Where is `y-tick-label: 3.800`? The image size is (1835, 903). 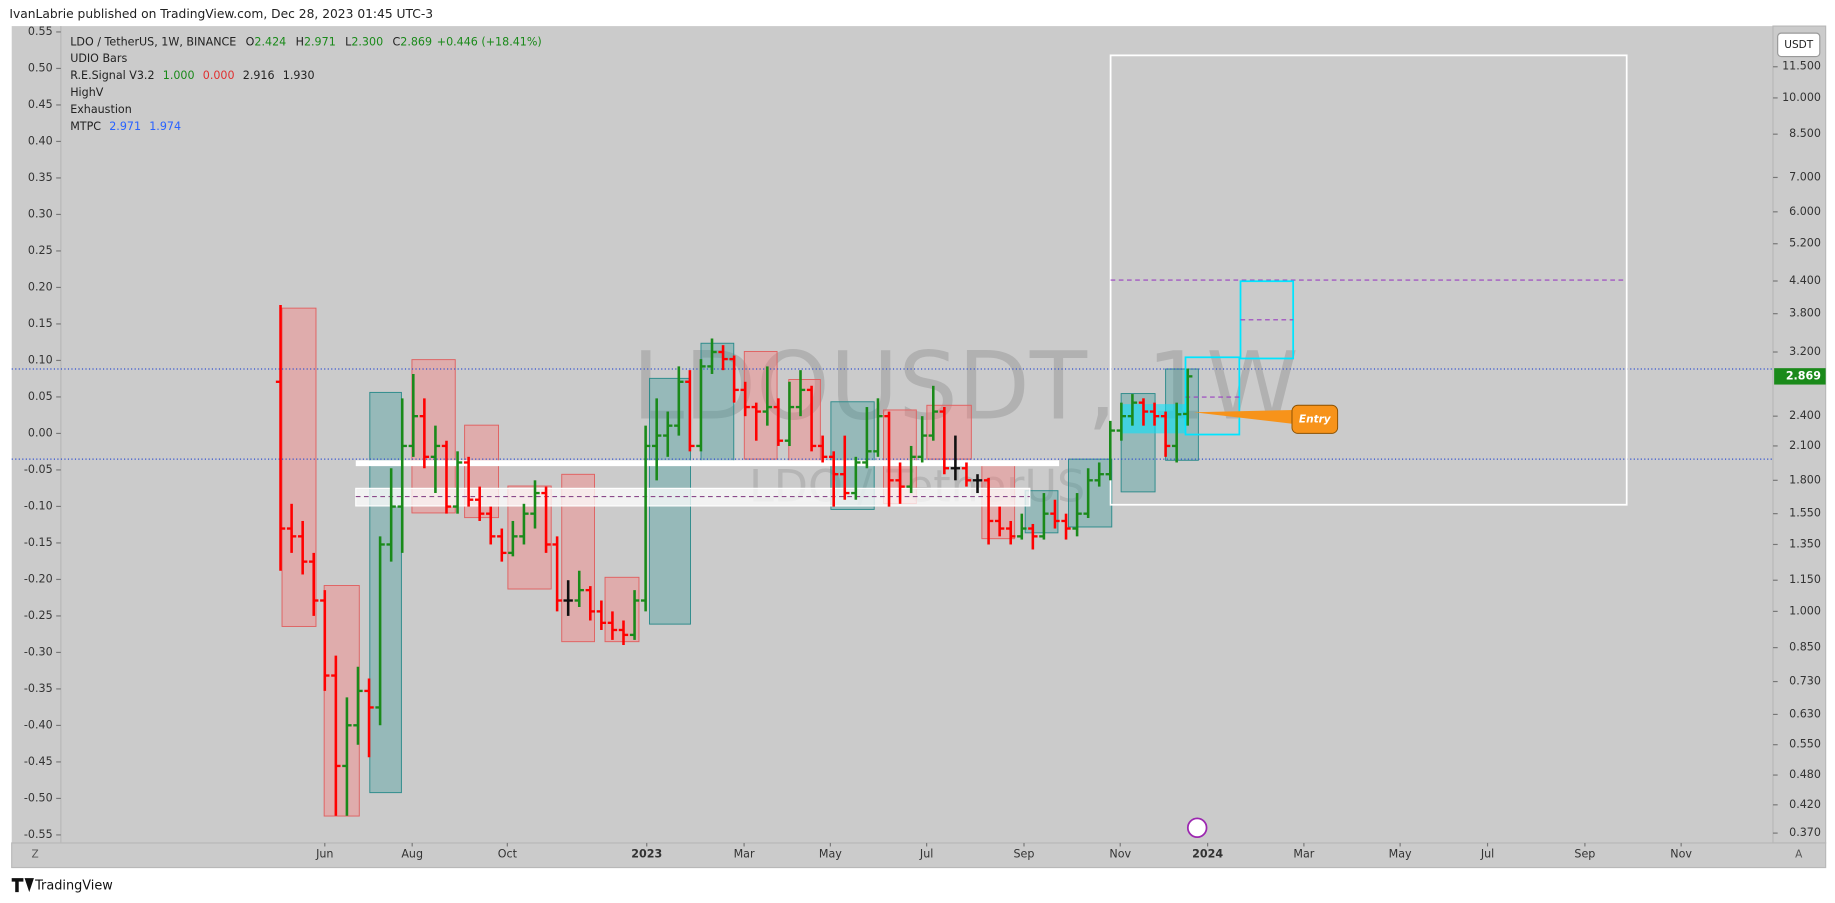 y-tick-label: 3.800 is located at coordinates (1805, 313).